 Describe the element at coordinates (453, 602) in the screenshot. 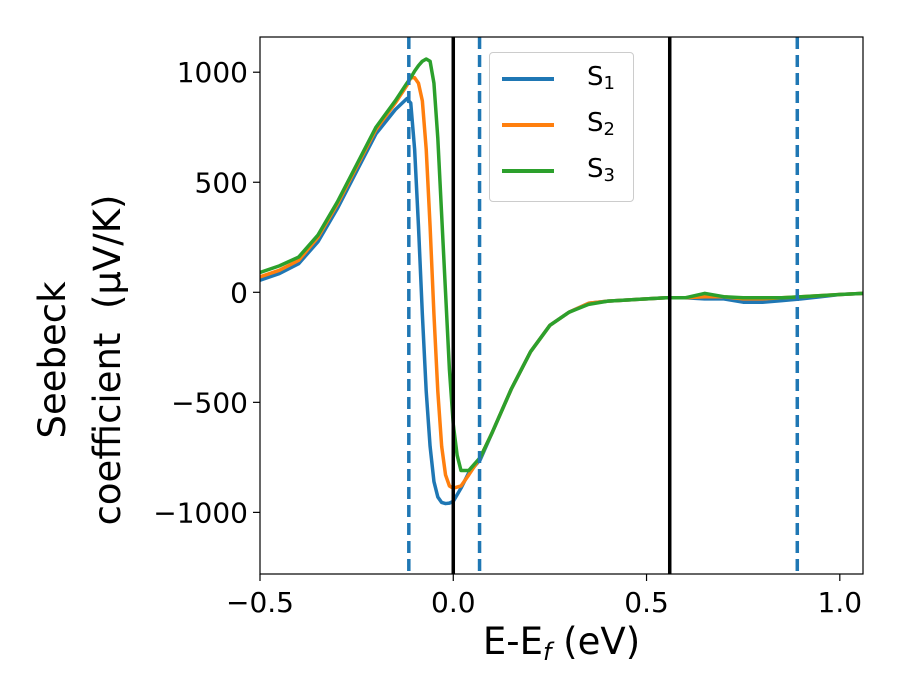

I see `x-tick-label: 0.0` at that location.